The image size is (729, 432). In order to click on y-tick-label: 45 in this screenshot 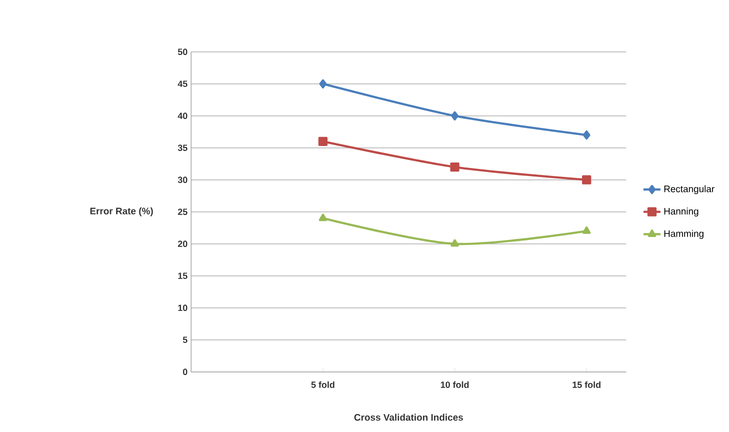, I will do `click(183, 83)`.